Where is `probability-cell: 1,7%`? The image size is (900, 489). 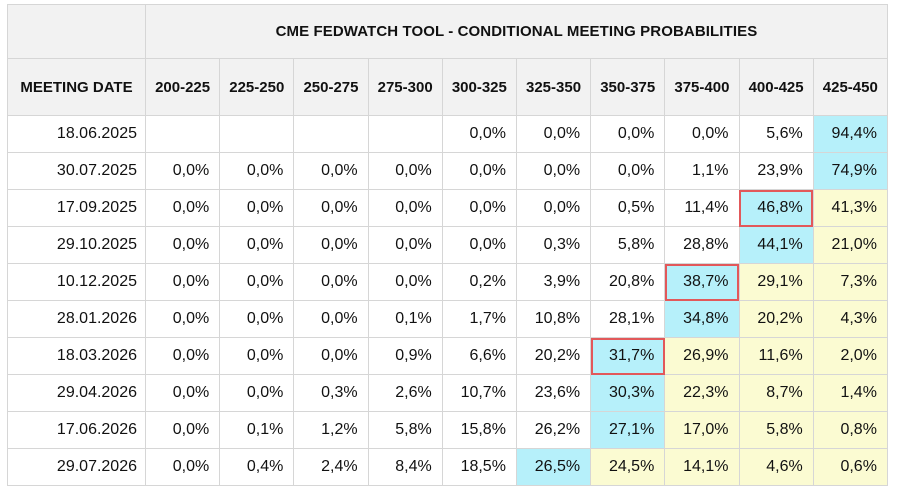
probability-cell: 1,7% is located at coordinates (479, 319).